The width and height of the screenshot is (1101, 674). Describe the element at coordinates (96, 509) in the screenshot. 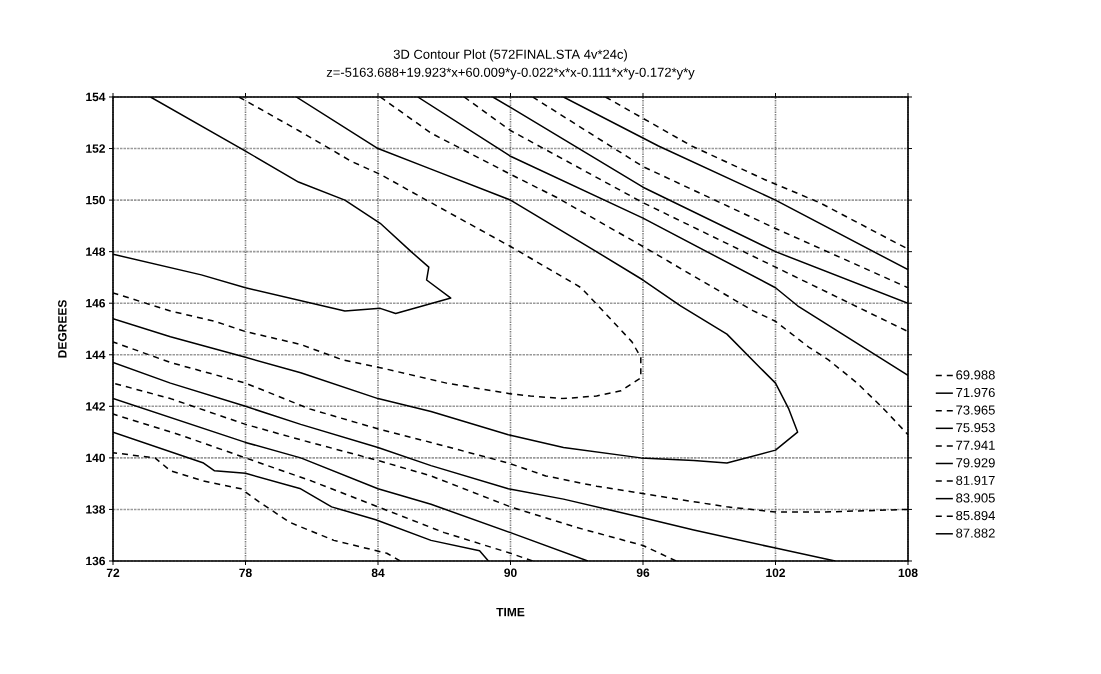

I see `y-tick-label: 138` at that location.